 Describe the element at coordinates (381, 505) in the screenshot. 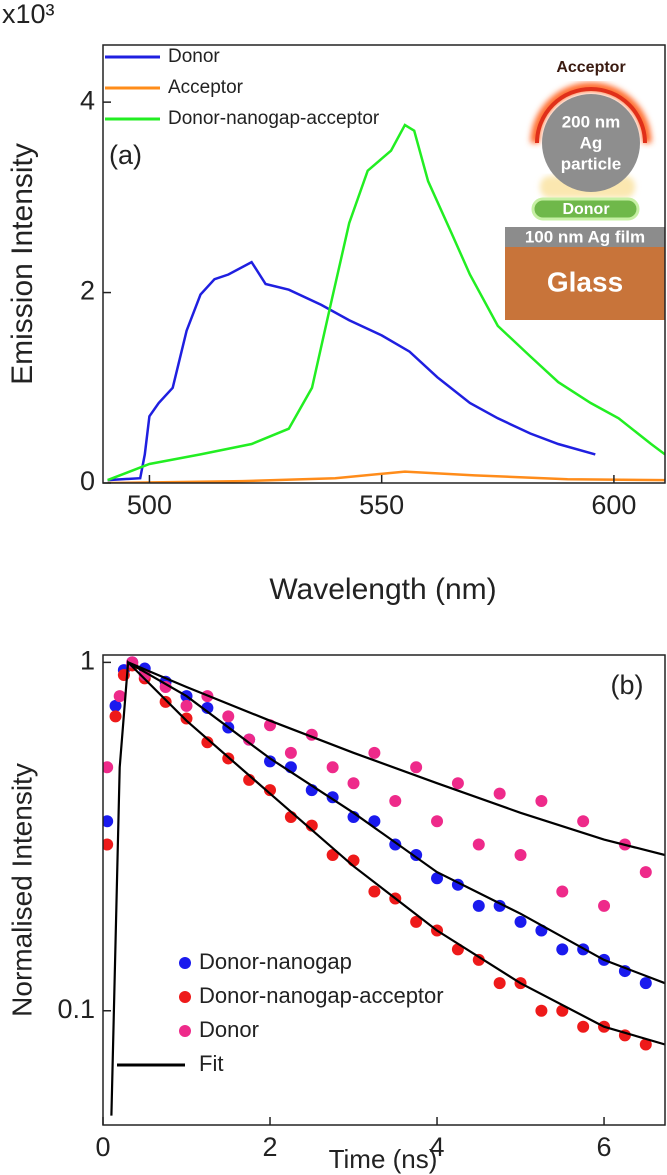

I see `x-tick-label: 550` at that location.